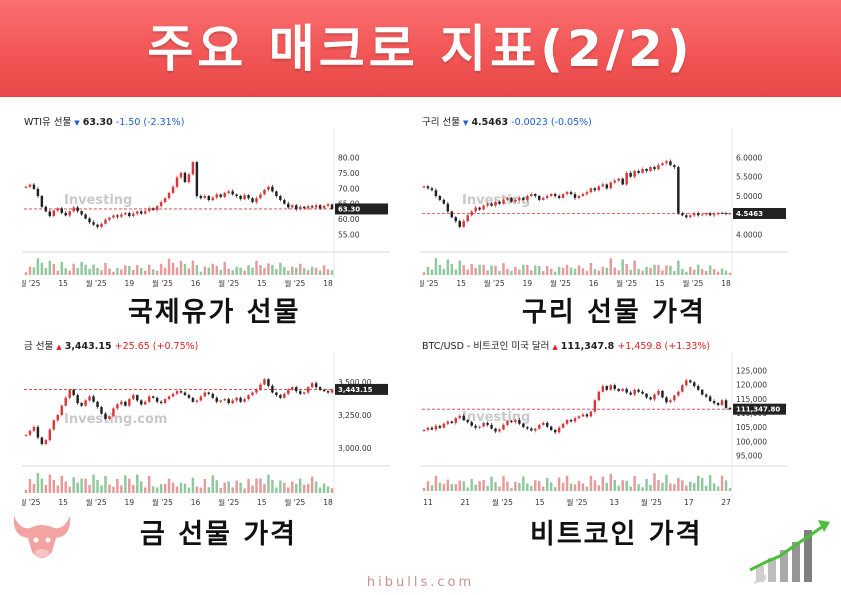 The image size is (841, 595). What do you see at coordinates (196, 283) in the screenshot?
I see `x-tick-label: 16` at bounding box center [196, 283].